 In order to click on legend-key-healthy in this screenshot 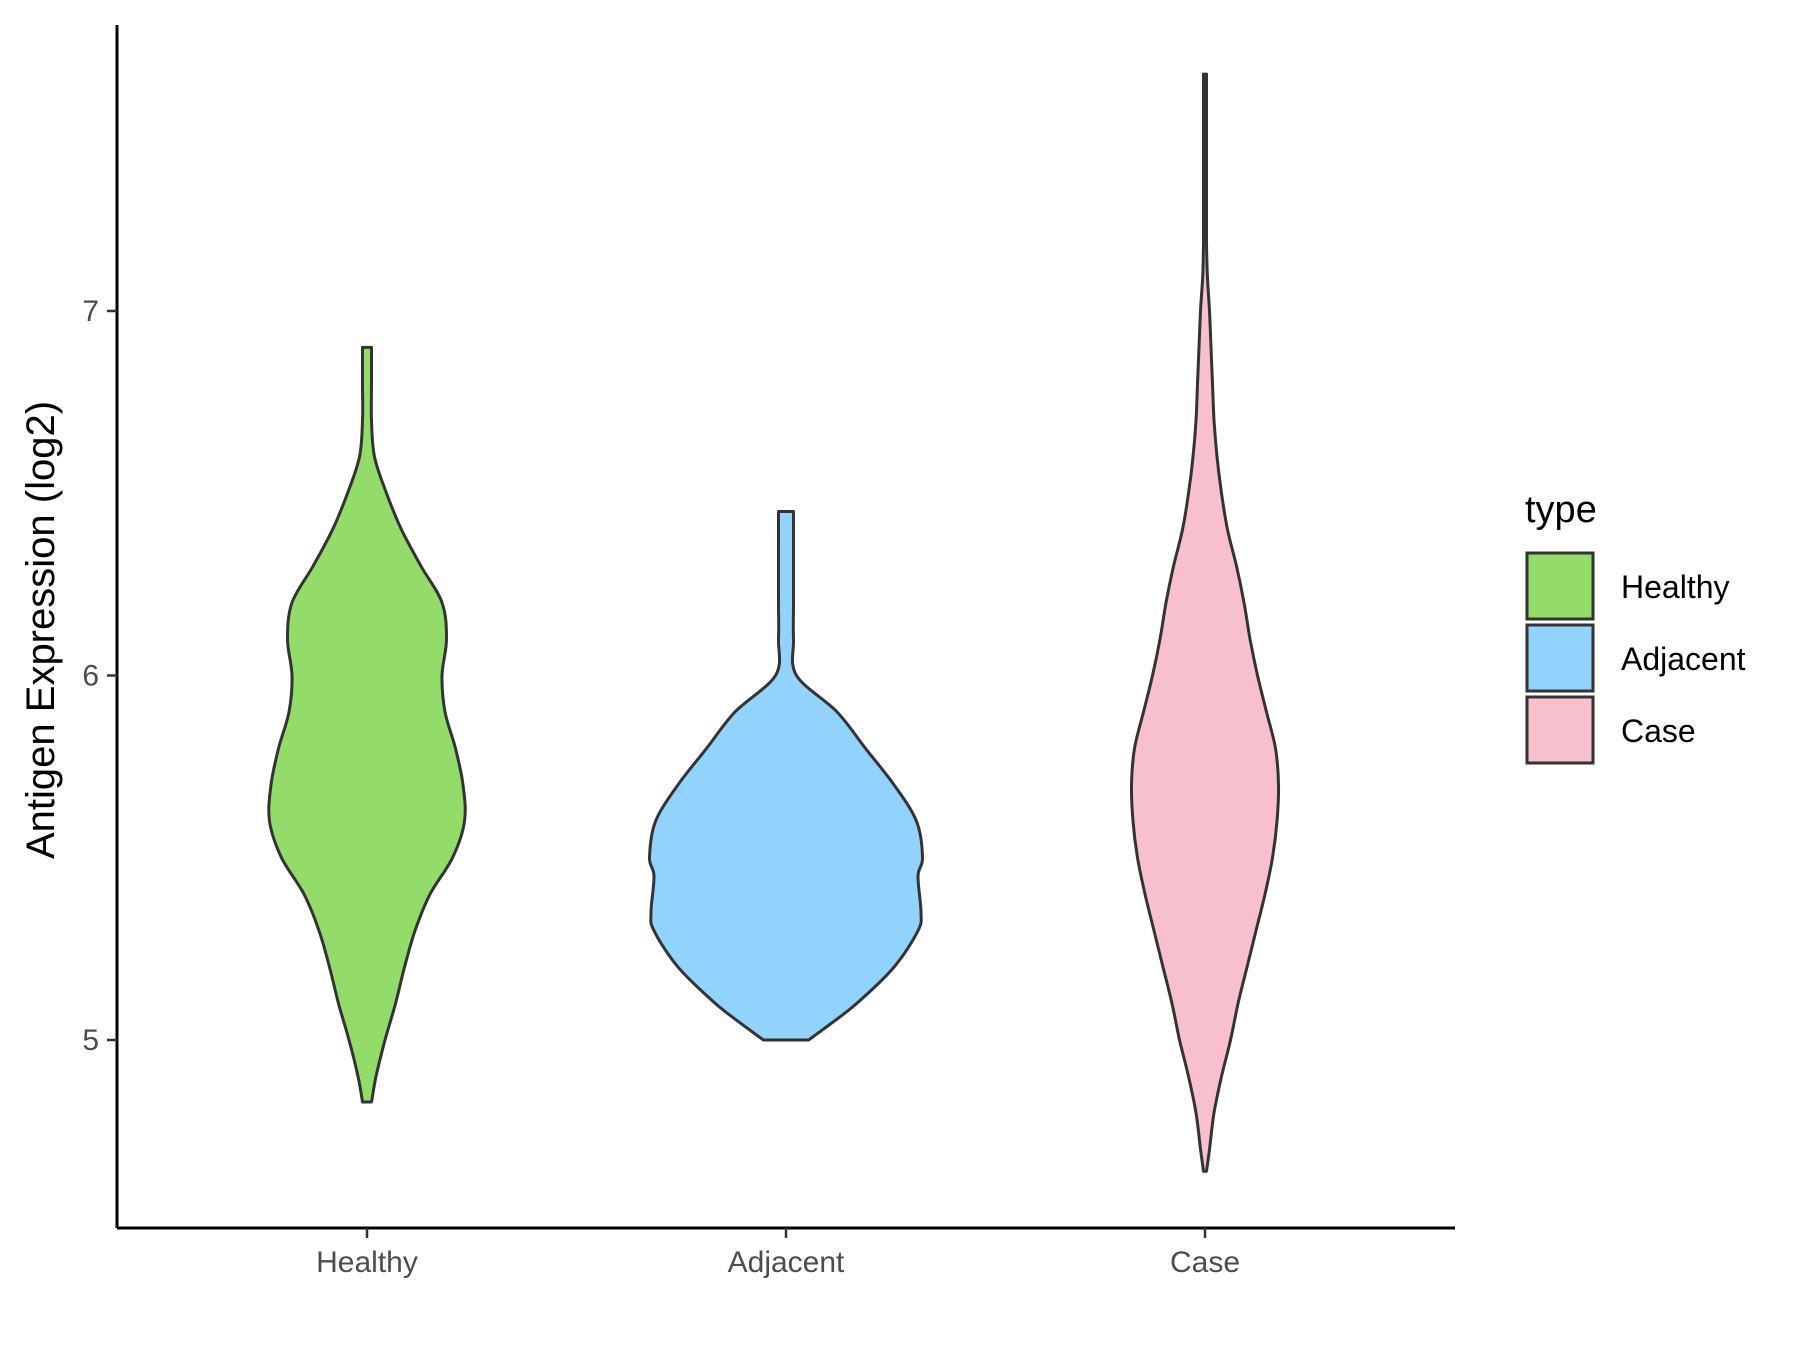, I will do `click(1560, 586)`.